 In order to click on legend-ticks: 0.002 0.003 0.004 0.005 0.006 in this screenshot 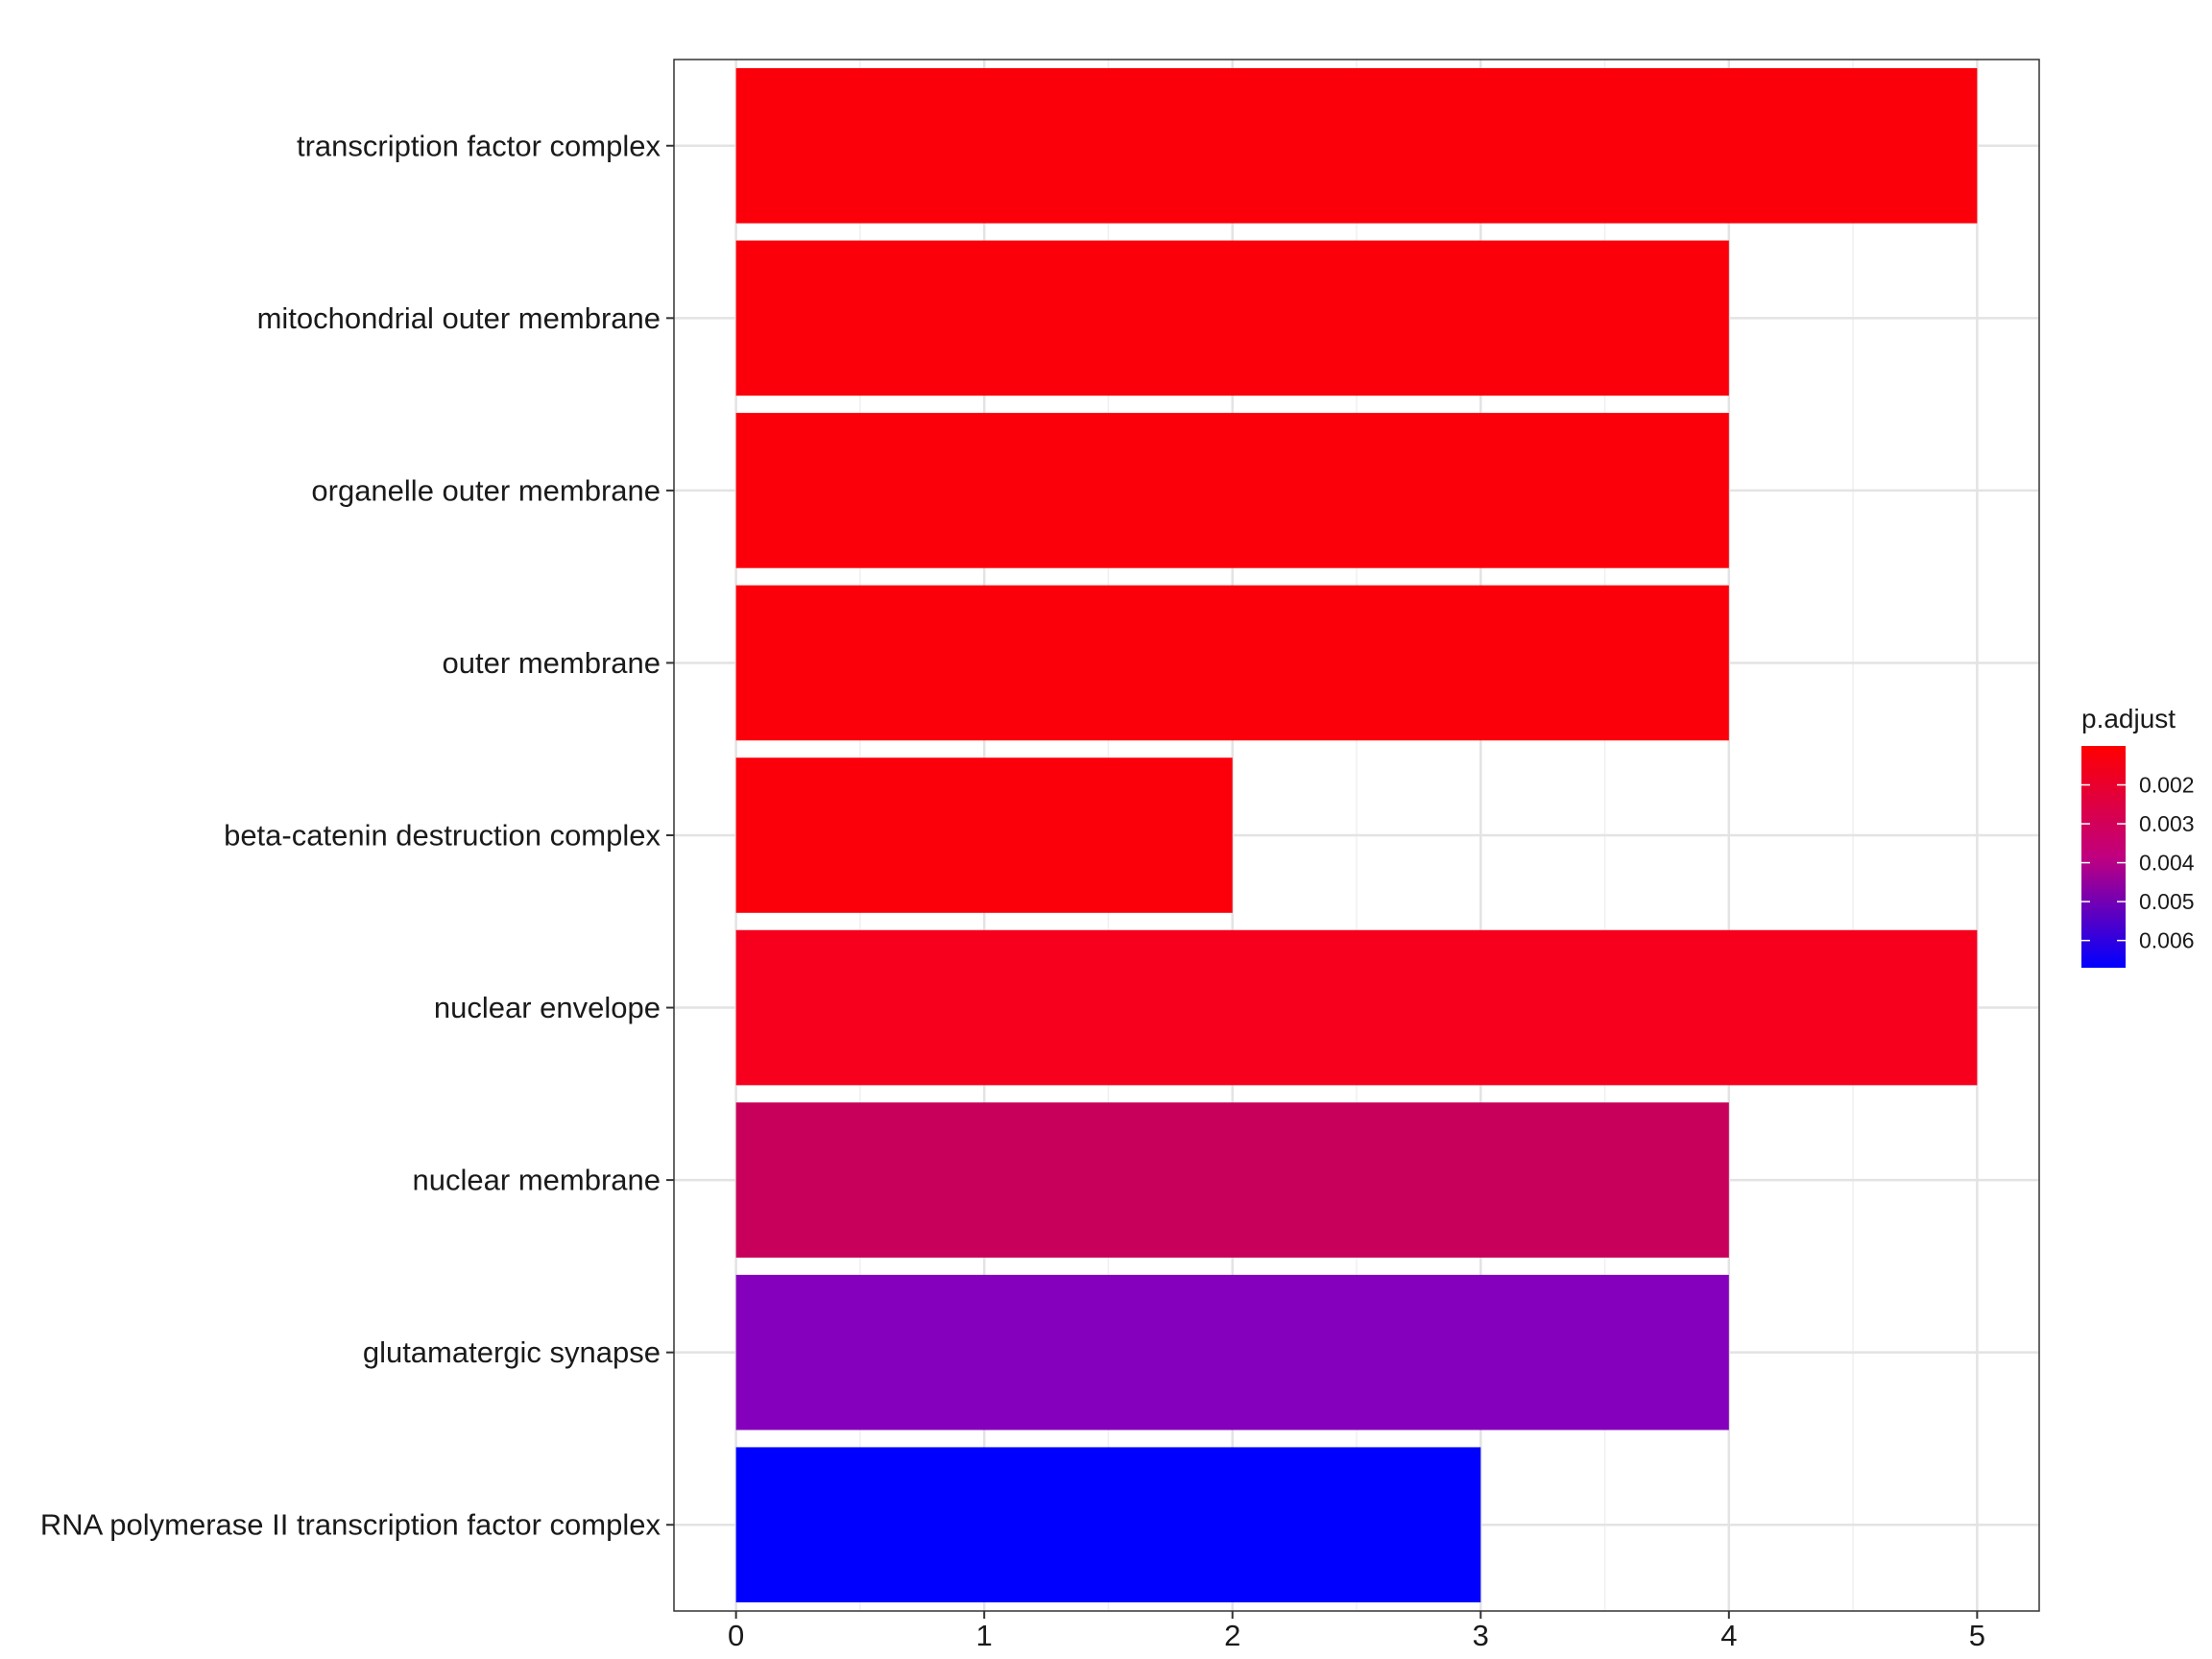, I will do `click(2138, 863)`.